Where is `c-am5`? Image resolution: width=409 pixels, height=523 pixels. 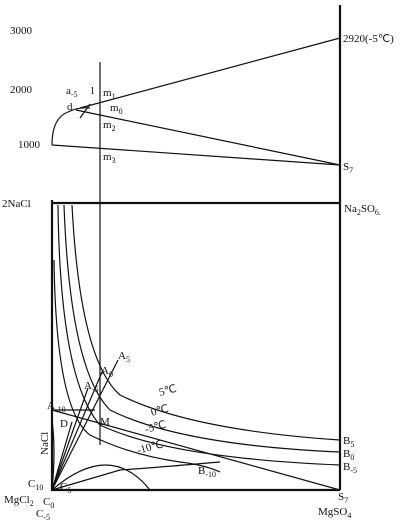
c-am5 is located at coordinates (70, 439).